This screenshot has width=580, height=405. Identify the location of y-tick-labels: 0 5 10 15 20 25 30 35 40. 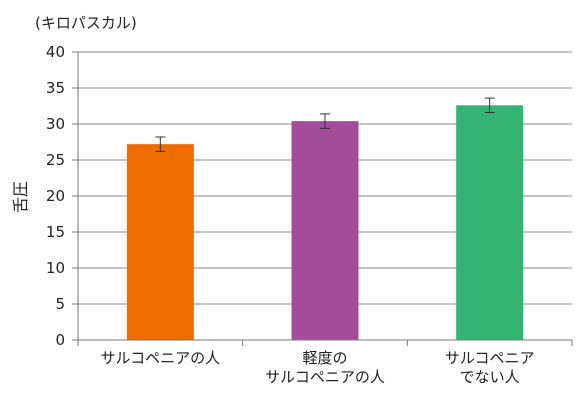
(55, 196).